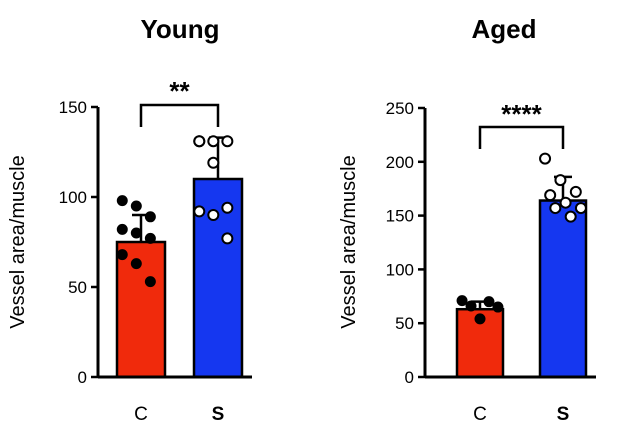  What do you see at coordinates (504, 29) in the screenshot?
I see `chart-title: Aged` at bounding box center [504, 29].